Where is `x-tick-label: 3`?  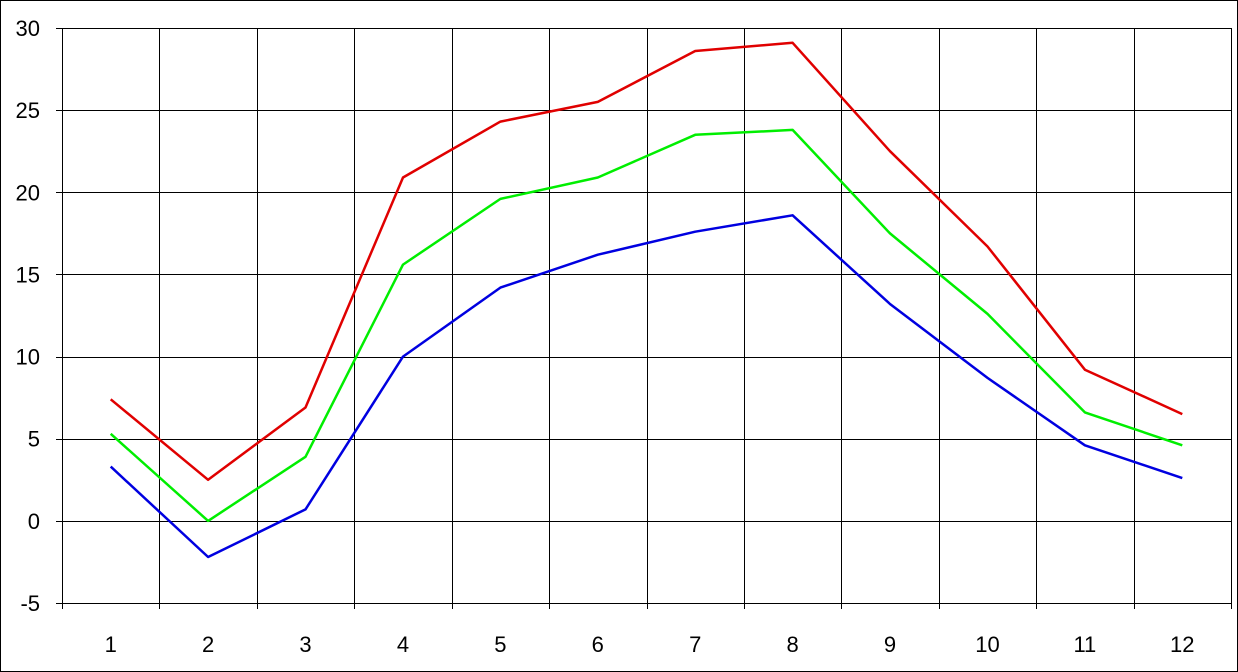
x-tick-label: 3 is located at coordinates (305, 644).